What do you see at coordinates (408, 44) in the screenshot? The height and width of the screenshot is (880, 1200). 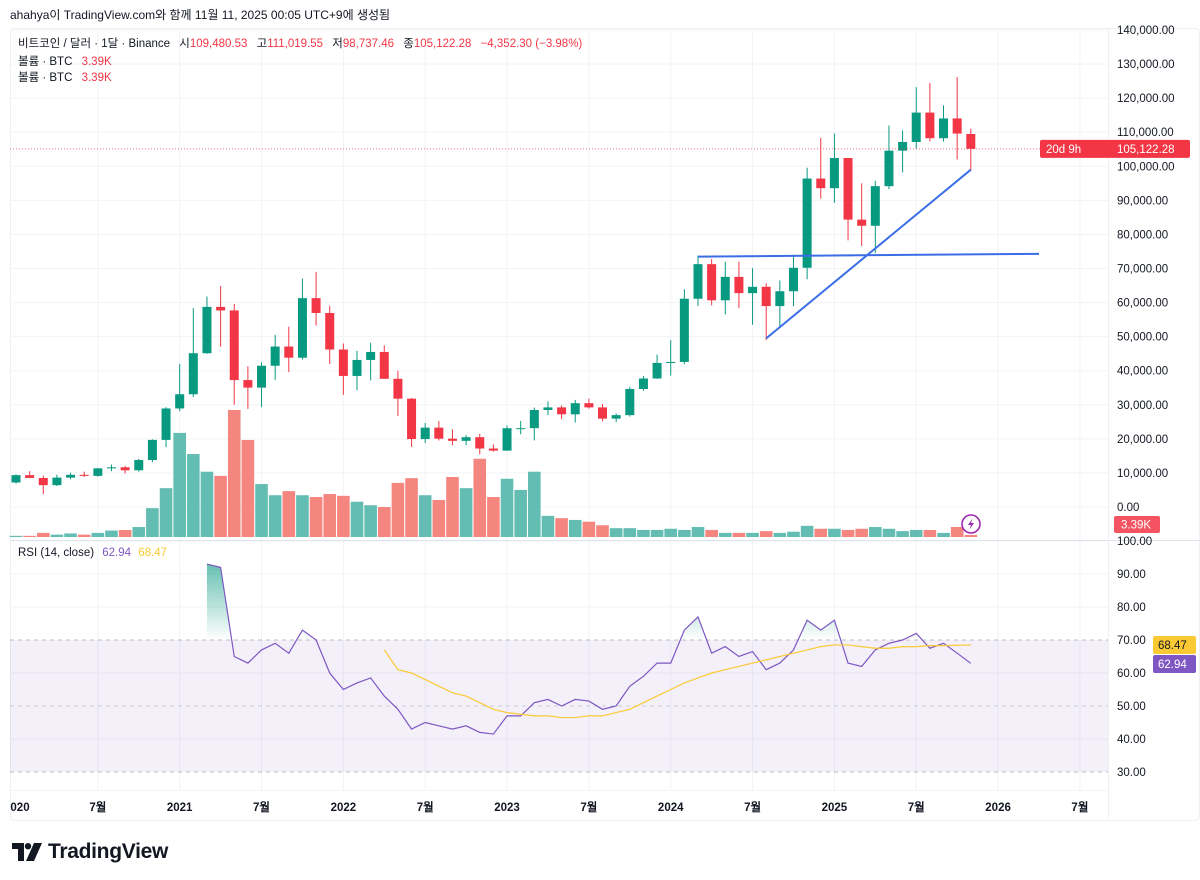 I see `close-label: 종` at bounding box center [408, 44].